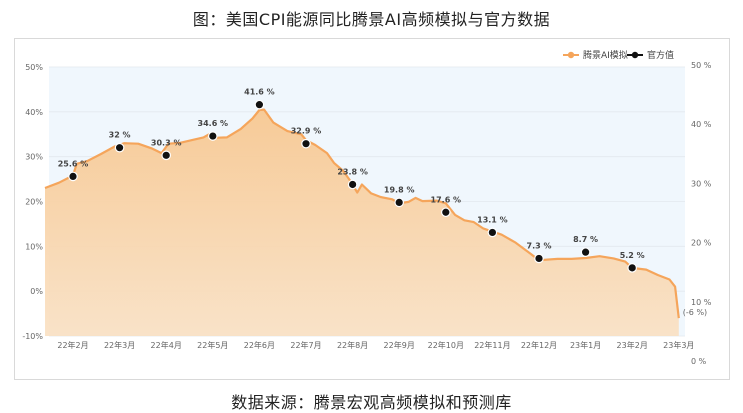 The height and width of the screenshot is (413, 743). What do you see at coordinates (72, 345) in the screenshot?
I see `x-tick-label: 22年2月` at bounding box center [72, 345].